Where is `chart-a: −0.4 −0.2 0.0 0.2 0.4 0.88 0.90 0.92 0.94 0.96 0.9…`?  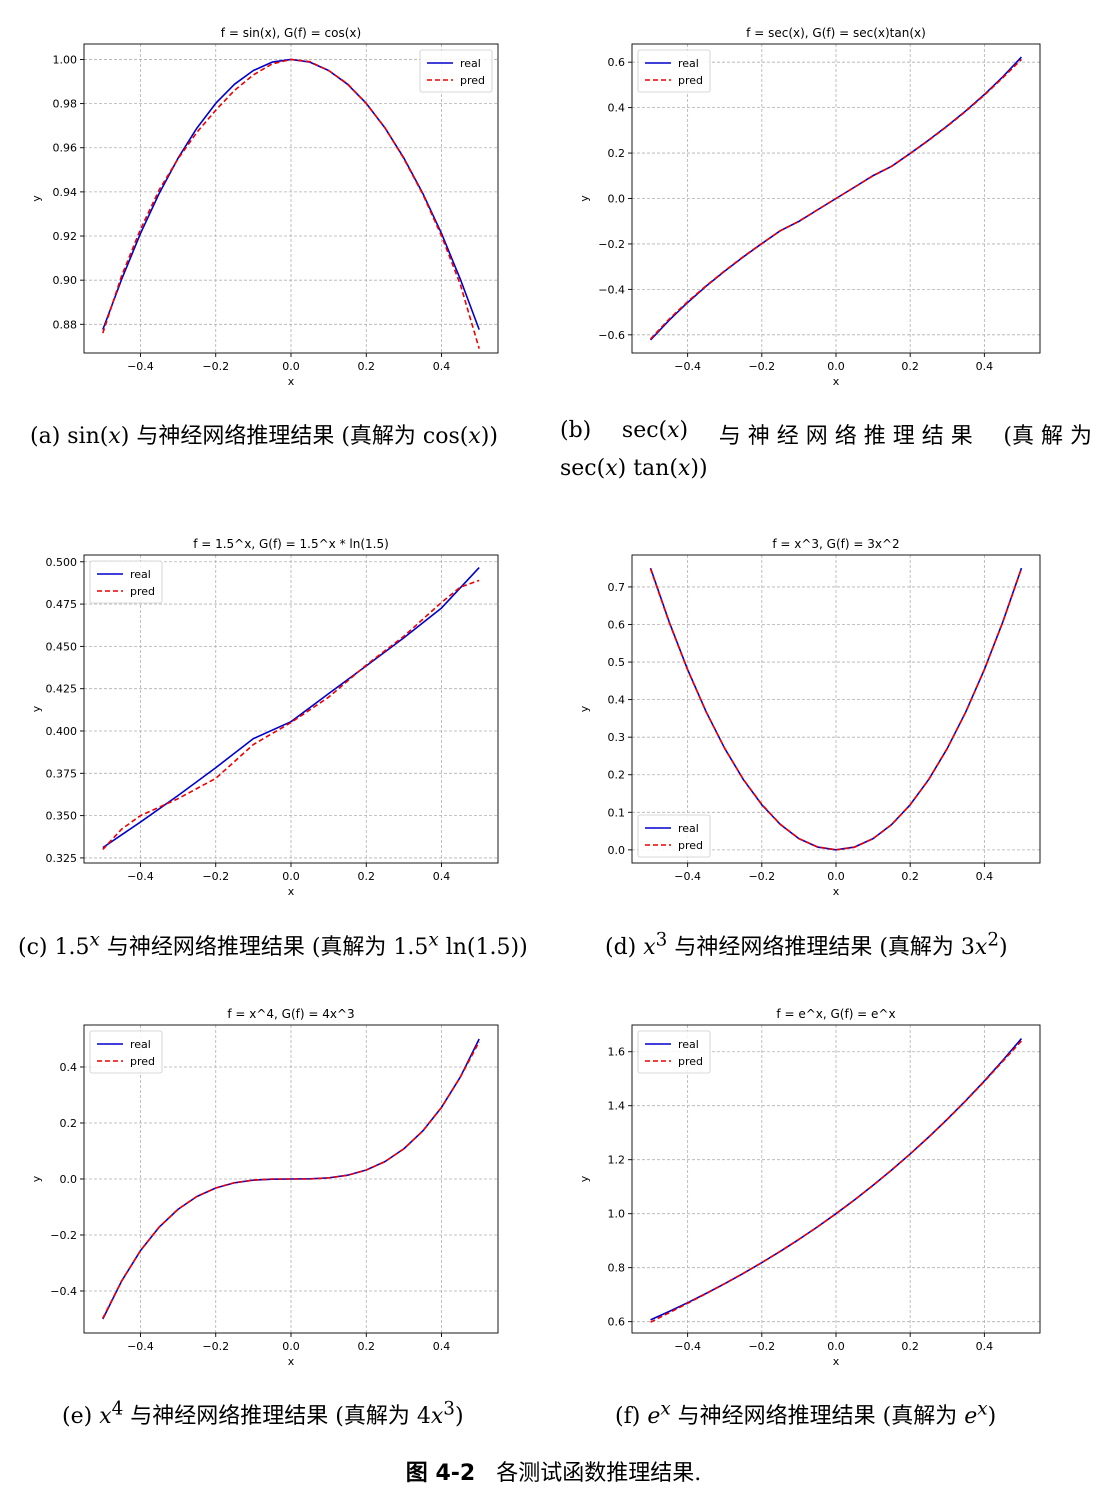 chart-a: −0.4 −0.2 0.0 0.2 0.4 0.88 0.90 0.92 0.94 0.96 0.9… is located at coordinates (276, 197).